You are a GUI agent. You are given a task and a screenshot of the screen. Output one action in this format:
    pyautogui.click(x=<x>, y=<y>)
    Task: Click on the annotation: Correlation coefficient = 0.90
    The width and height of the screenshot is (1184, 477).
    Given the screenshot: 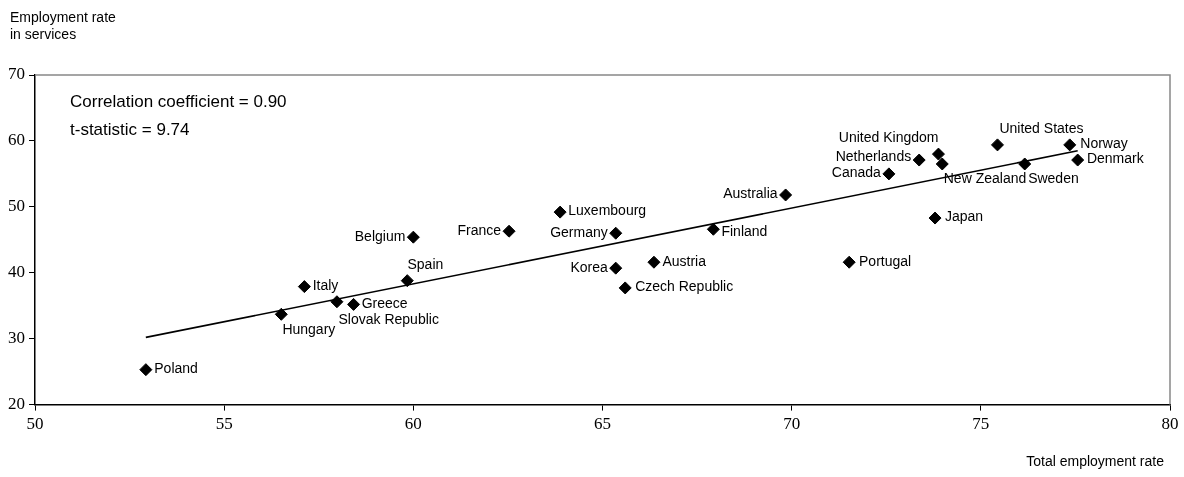 What is the action you would take?
    pyautogui.click(x=178, y=101)
    